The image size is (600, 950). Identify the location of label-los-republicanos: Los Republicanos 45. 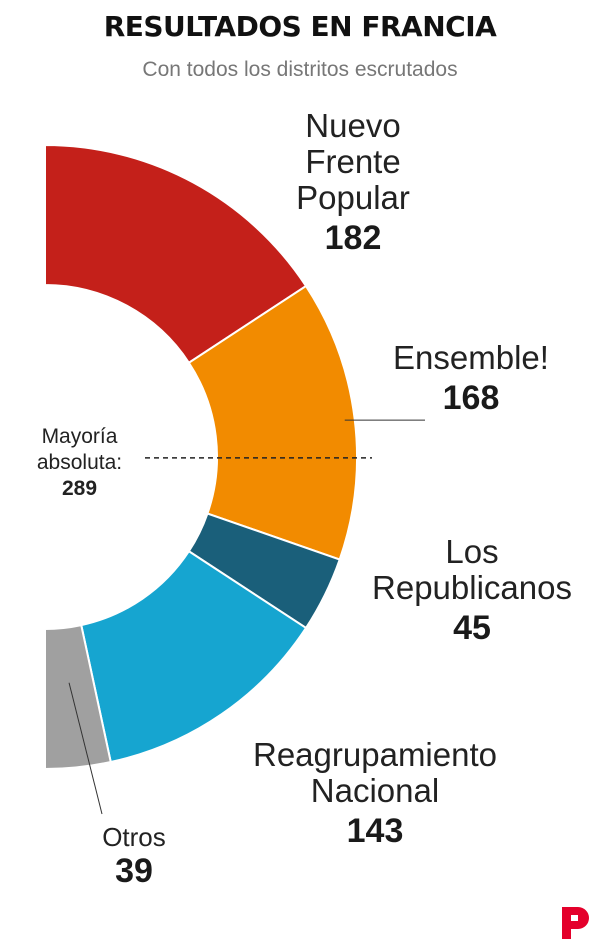
(472, 590).